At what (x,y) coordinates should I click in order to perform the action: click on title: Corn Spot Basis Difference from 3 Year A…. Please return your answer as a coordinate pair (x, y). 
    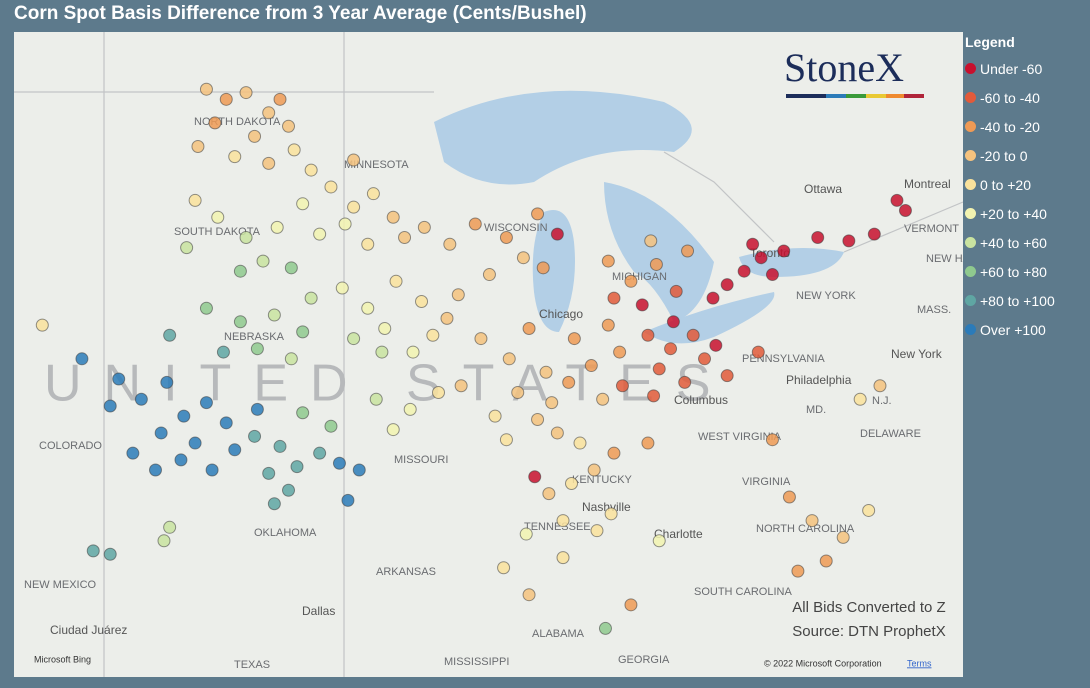
    Looking at the image, I should click on (300, 13).